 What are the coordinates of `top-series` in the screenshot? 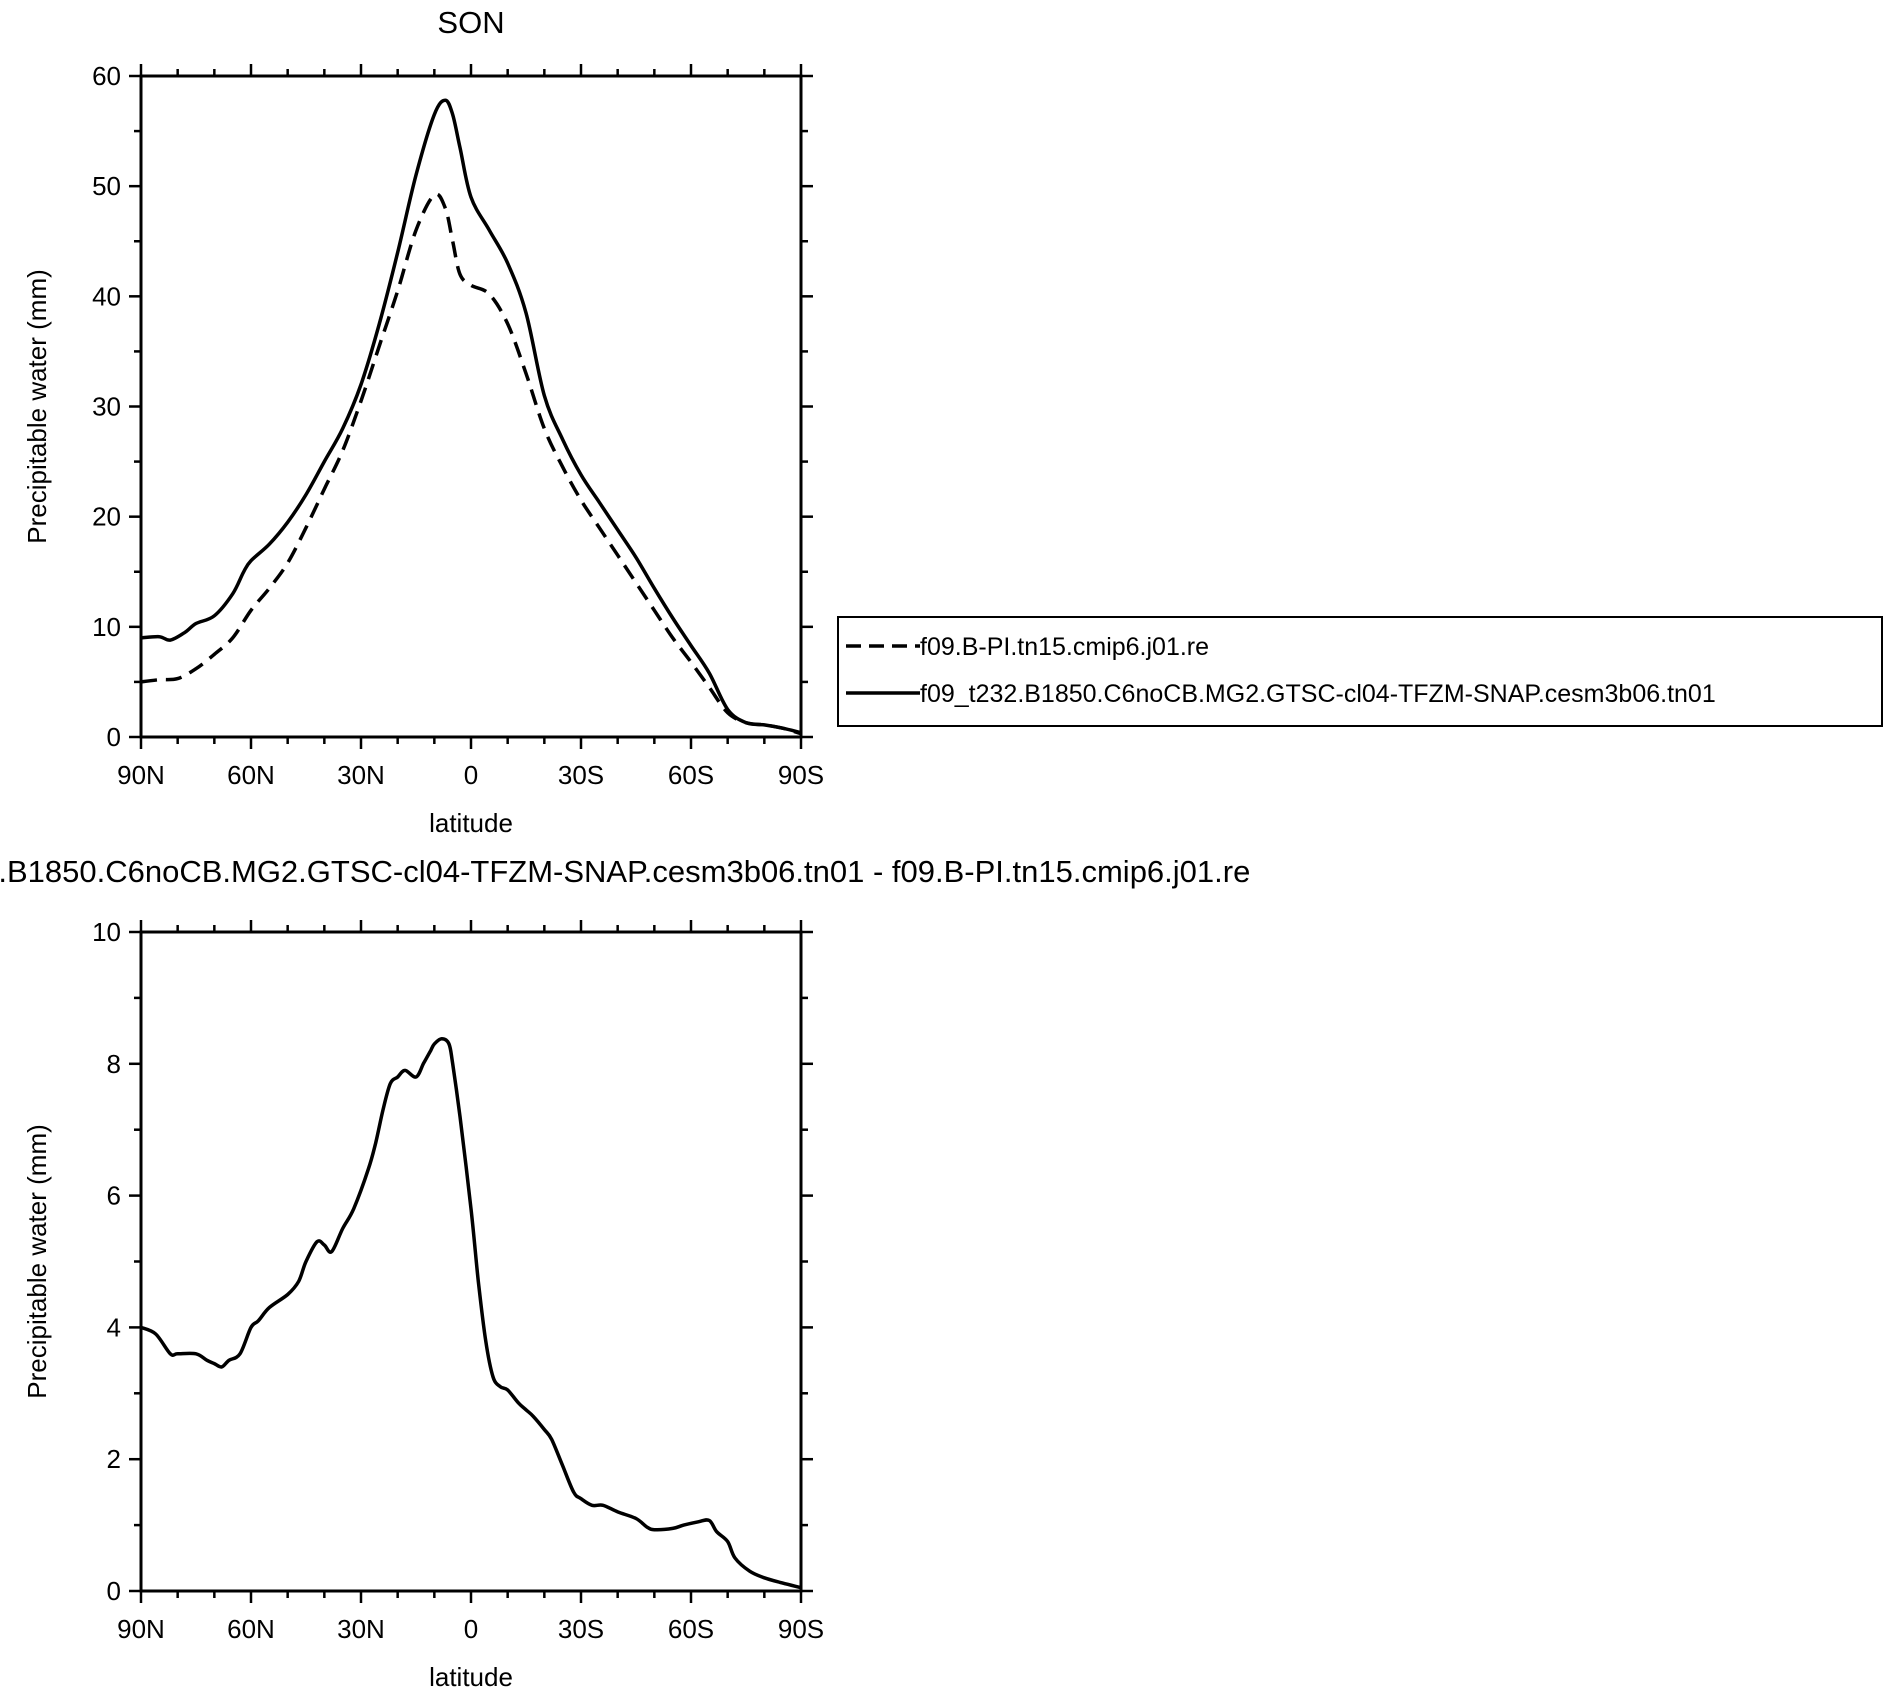 It's located at (471, 417).